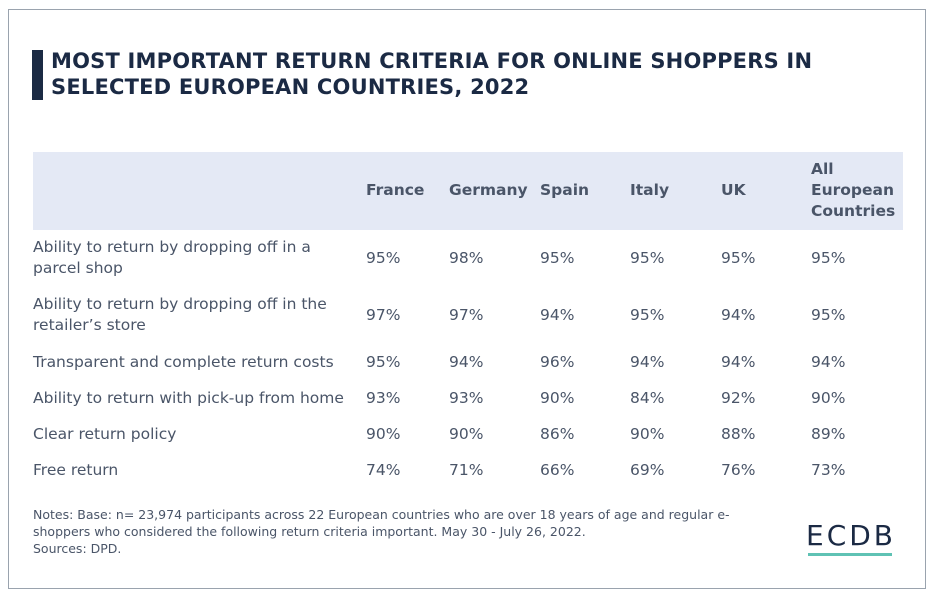 This screenshot has width=935, height=600. I want to click on table-cell: 73%, so click(828, 470).